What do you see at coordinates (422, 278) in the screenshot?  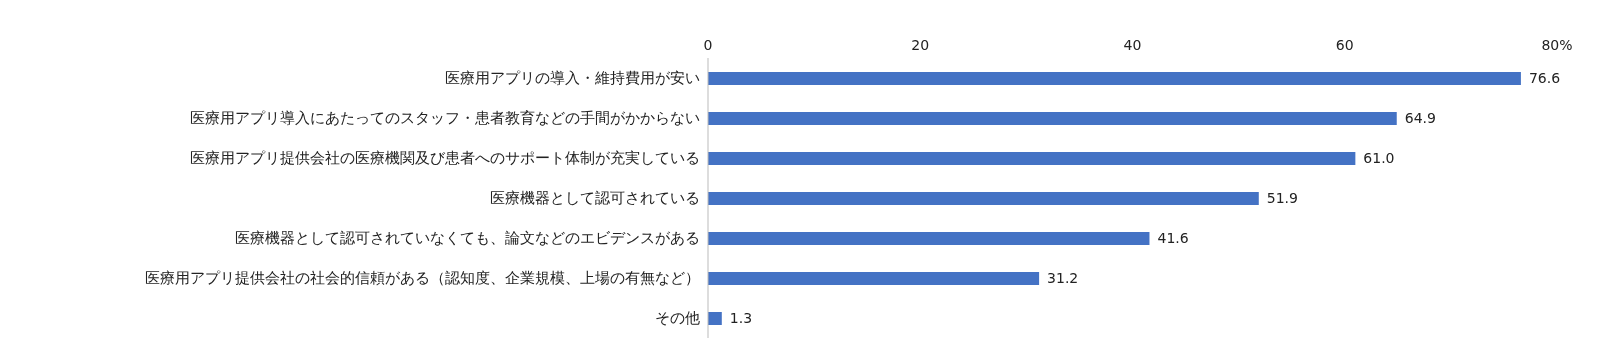 I see `y-tick-label: 医療用アプリ提供会社の社会的信頼がある（認知度、企業規模、上場の有無など）` at bounding box center [422, 278].